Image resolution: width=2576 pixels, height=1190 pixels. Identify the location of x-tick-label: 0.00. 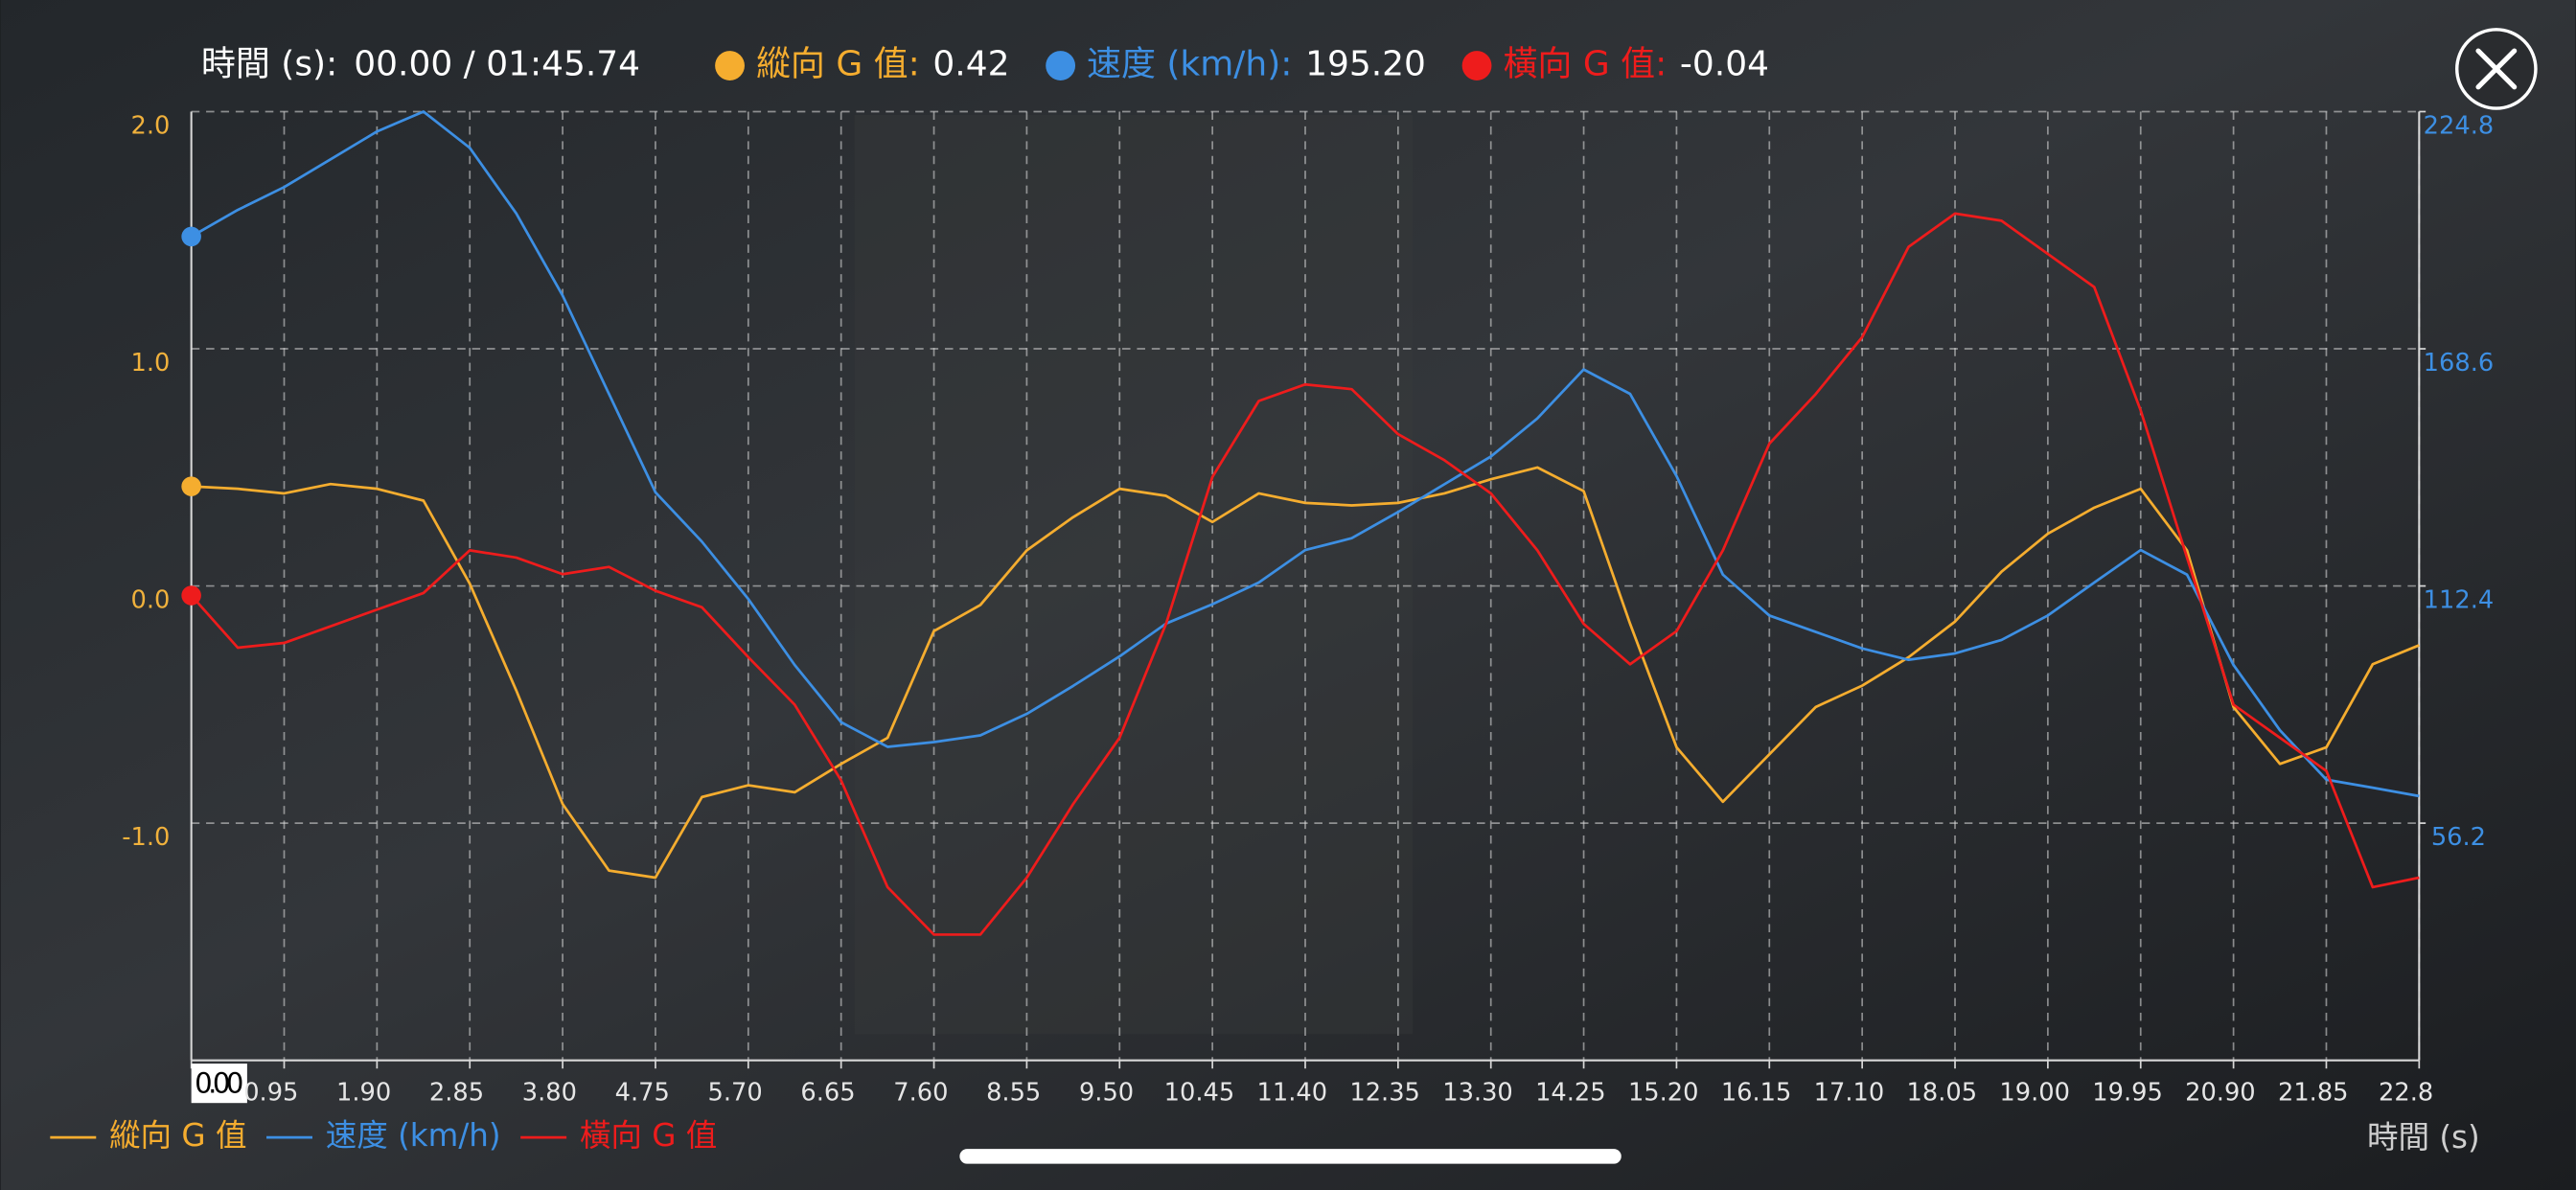
(219, 1082).